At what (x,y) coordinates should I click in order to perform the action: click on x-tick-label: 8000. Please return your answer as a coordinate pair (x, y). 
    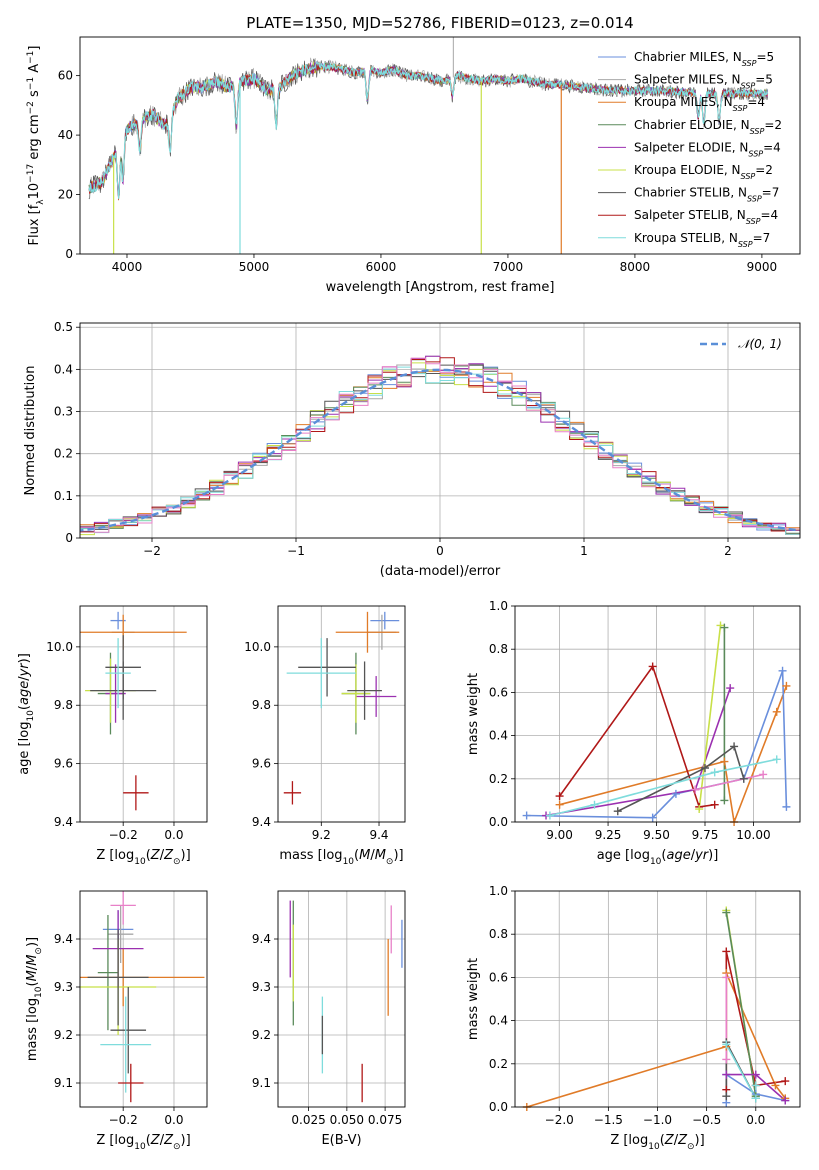
    Looking at the image, I should click on (635, 267).